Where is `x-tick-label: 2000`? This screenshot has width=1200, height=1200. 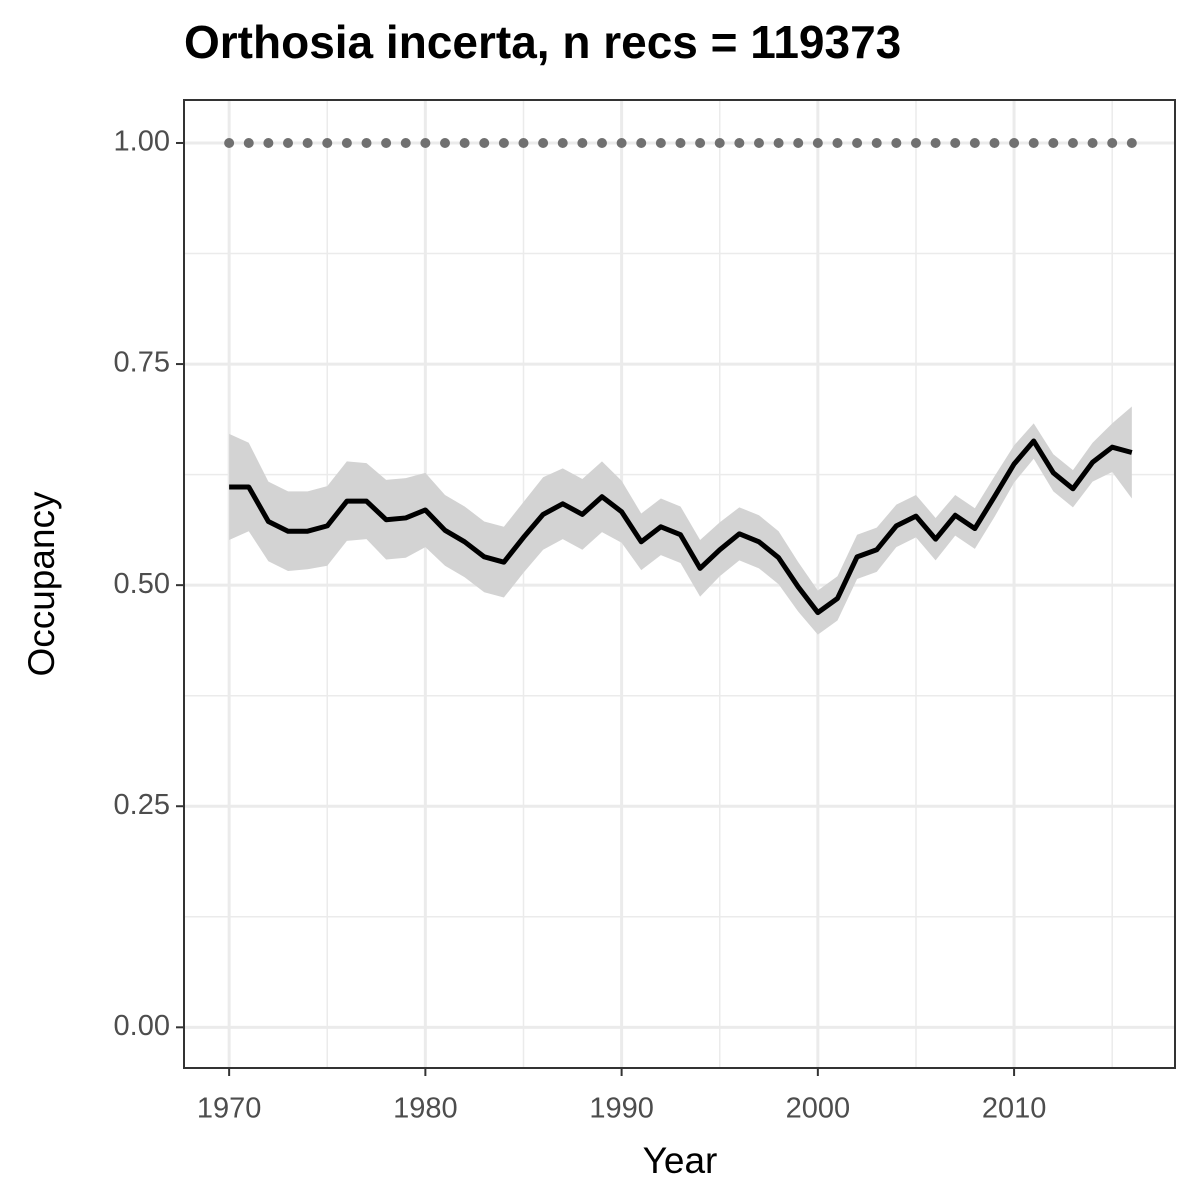
x-tick-label: 2000 is located at coordinates (818, 1109).